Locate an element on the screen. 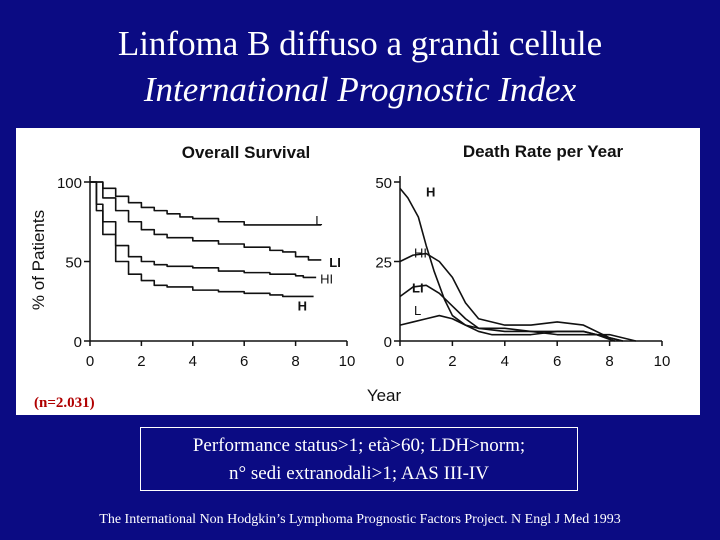  os-x-tick-label: 2 is located at coordinates (141, 361).